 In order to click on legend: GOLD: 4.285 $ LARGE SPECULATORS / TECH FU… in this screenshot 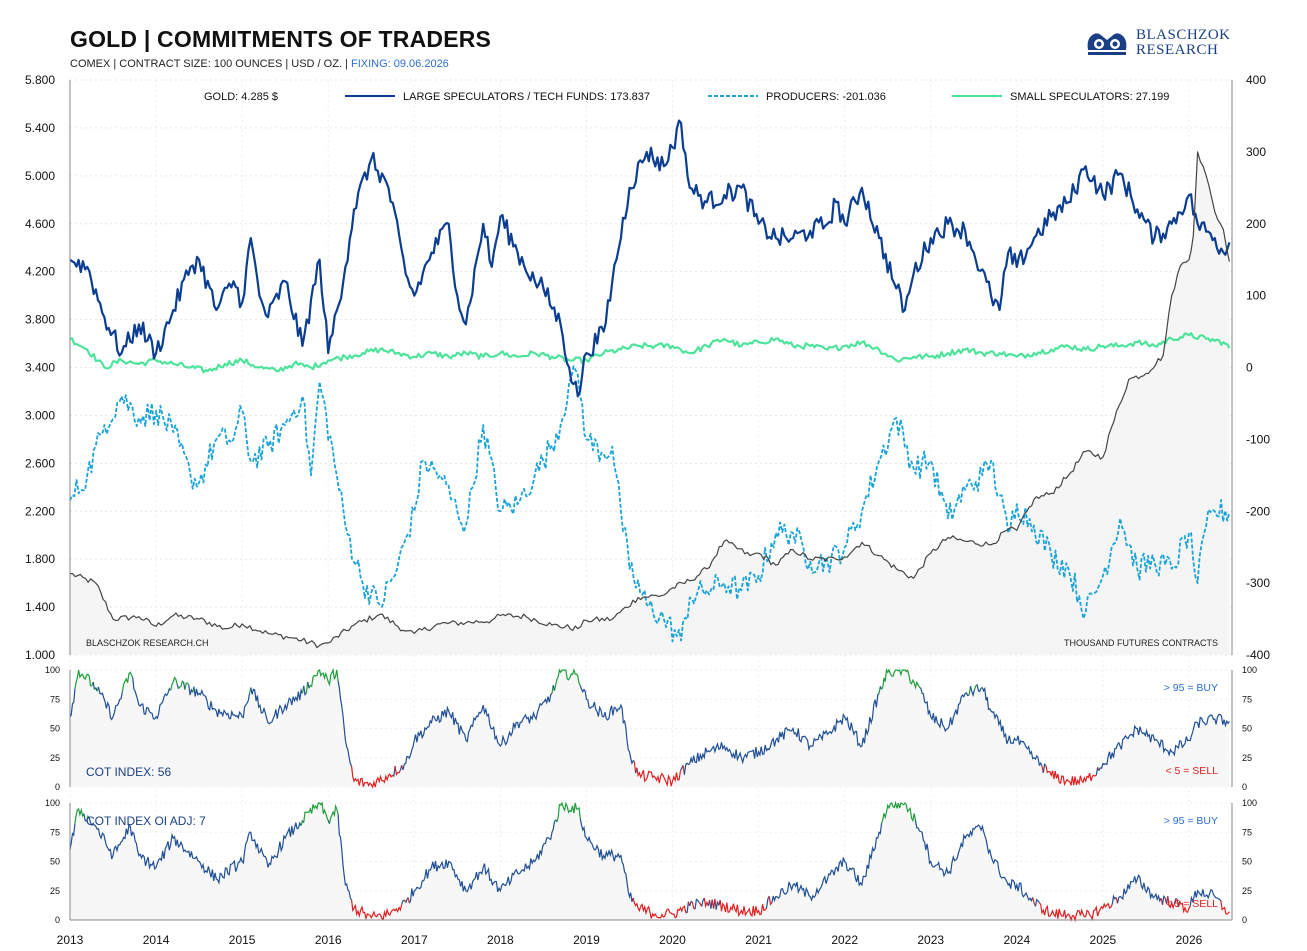, I will do `click(669, 97)`.